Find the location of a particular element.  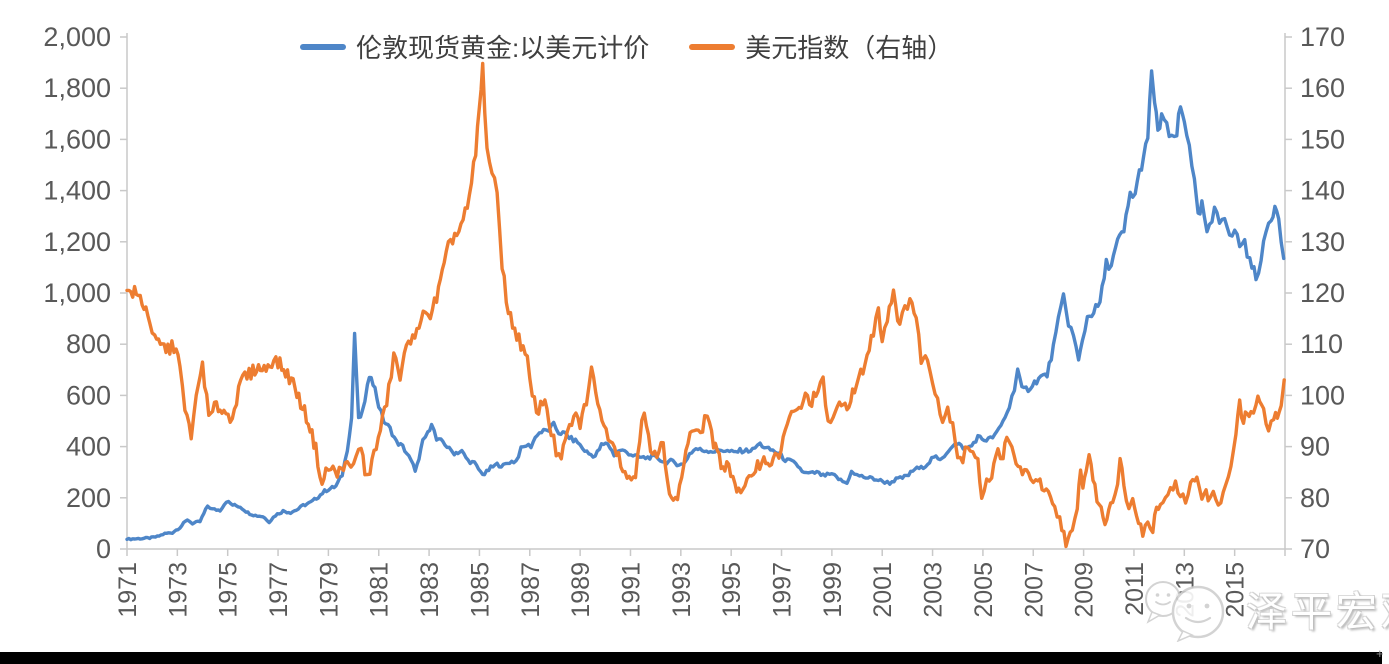

left-axis-tick-label: 600 is located at coordinates (88, 395).